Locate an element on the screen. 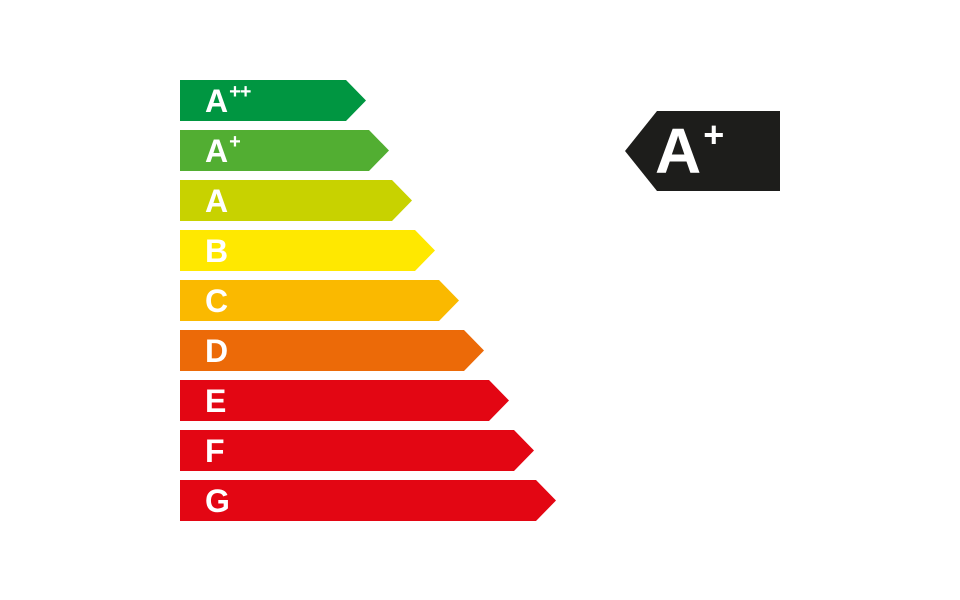 The image size is (960, 600). rating-badge: A + is located at coordinates (702, 151).